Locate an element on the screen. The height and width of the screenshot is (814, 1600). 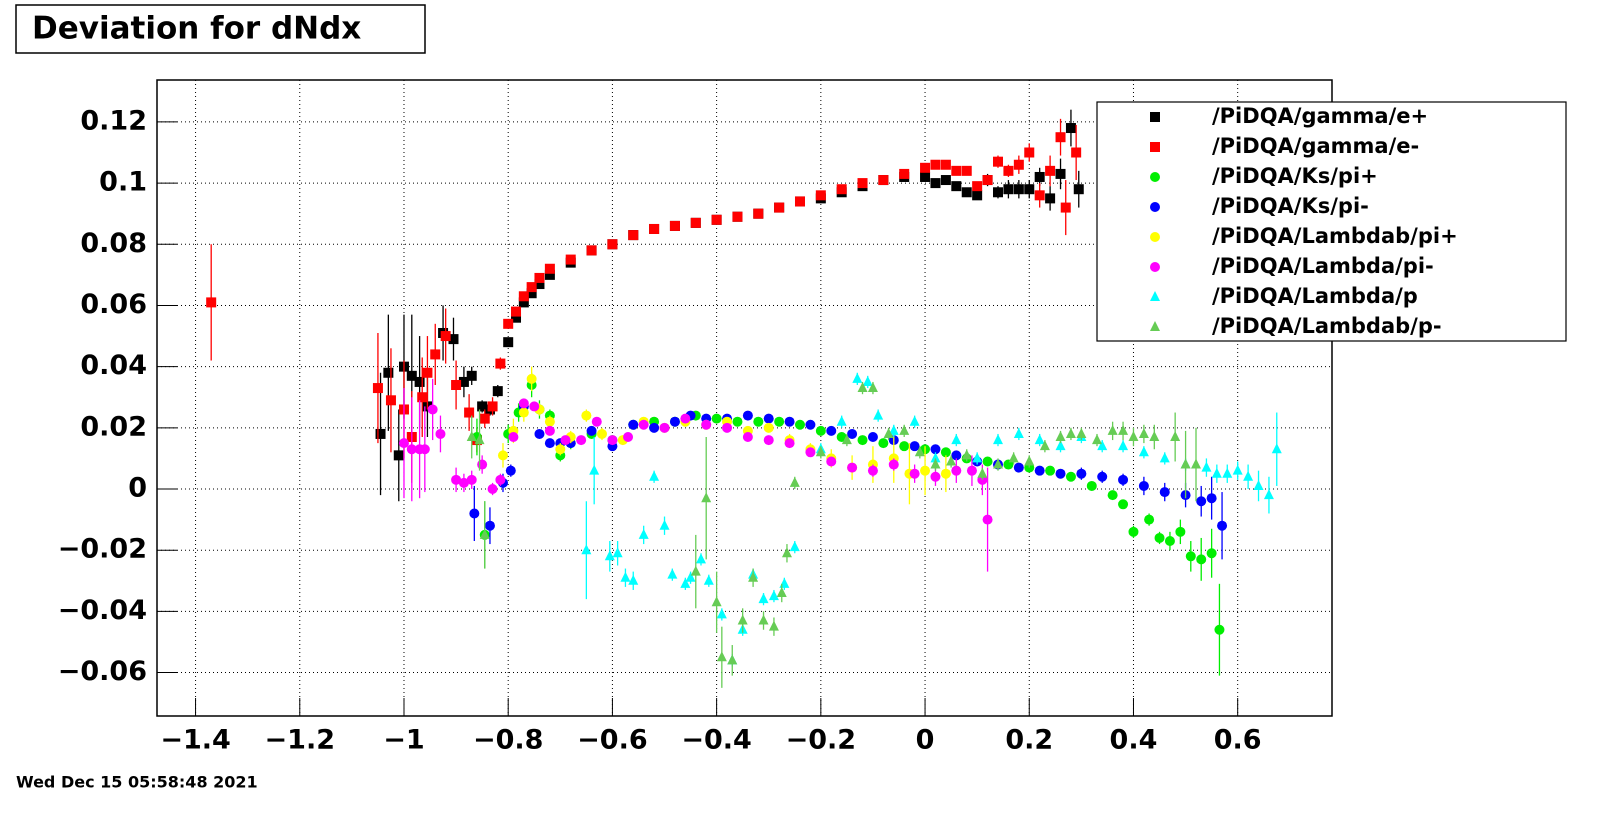
x-tick-label: −1 is located at coordinates (403, 740).